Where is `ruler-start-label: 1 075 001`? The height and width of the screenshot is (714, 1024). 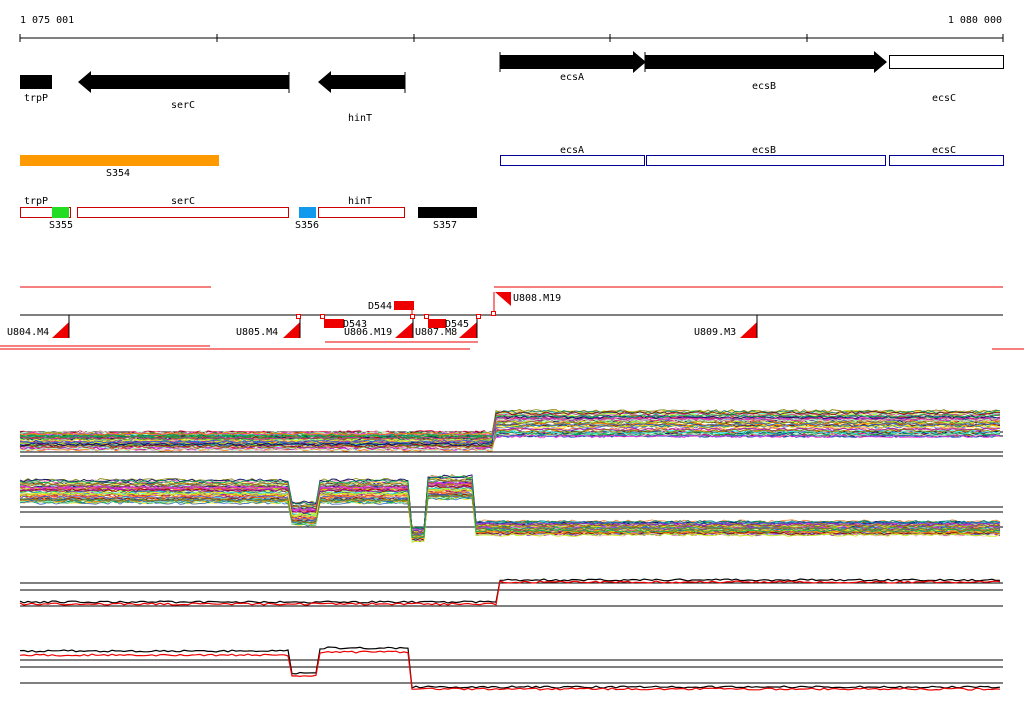
ruler-start-label: 1 075 001 is located at coordinates (47, 20).